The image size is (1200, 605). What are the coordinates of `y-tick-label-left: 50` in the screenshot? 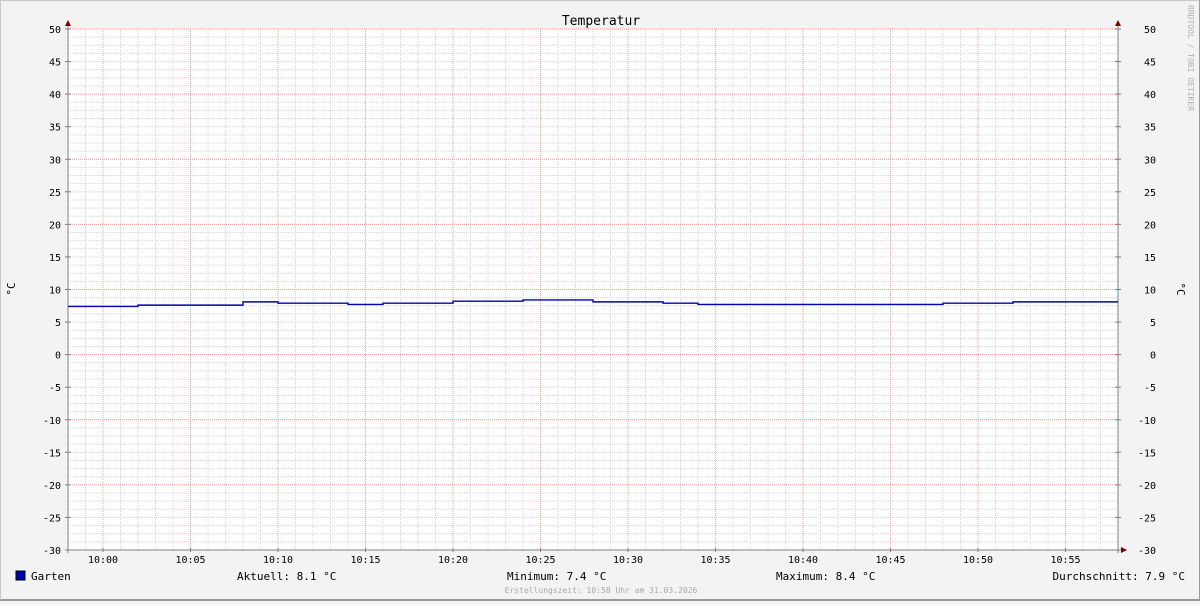 It's located at (55, 30).